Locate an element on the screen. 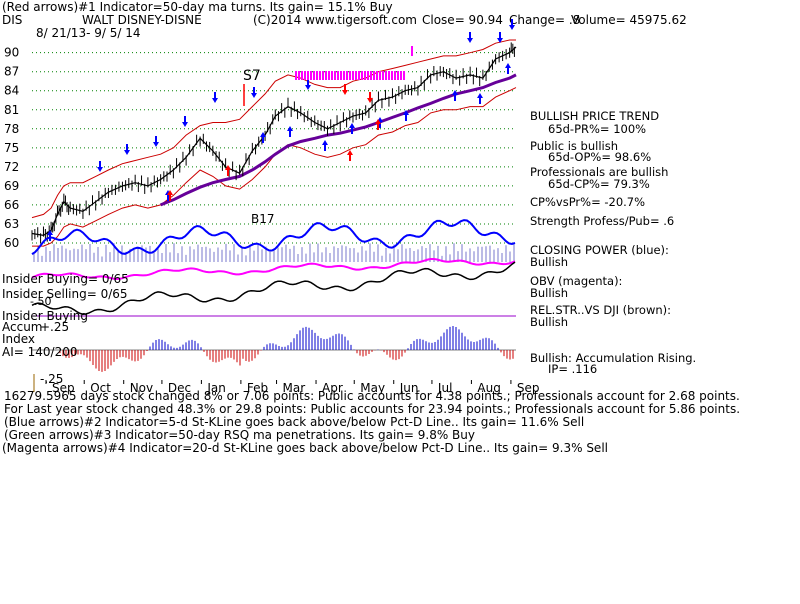  y-tick-label: 72 is located at coordinates (11, 167).